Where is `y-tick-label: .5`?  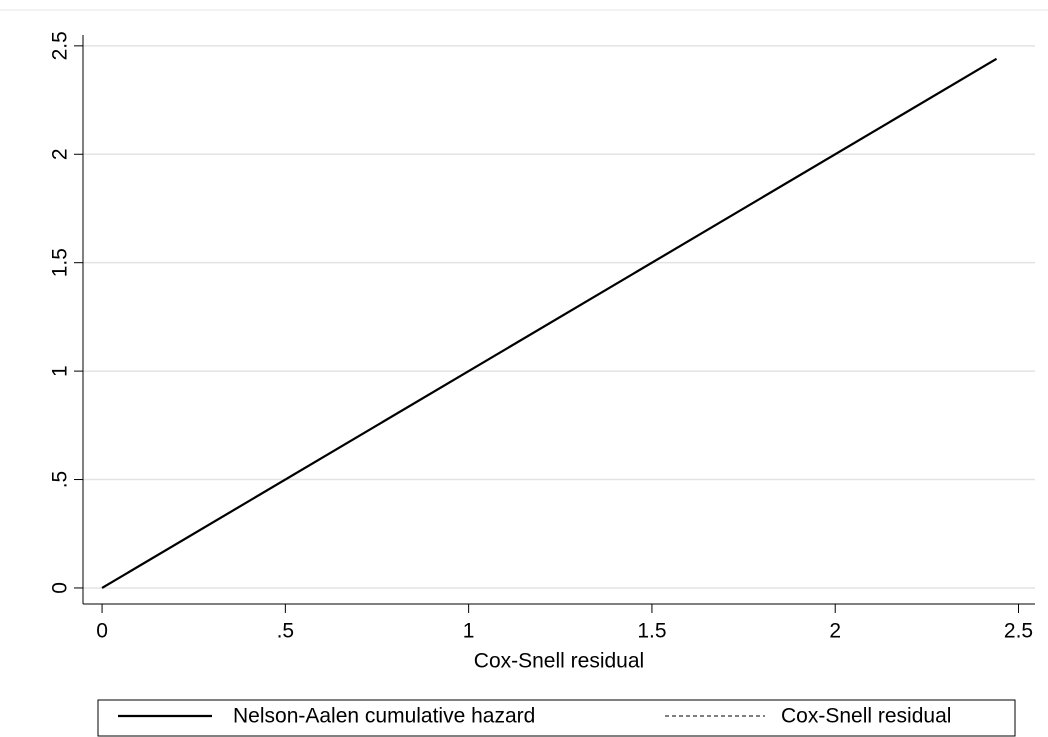 y-tick-label: .5 is located at coordinates (60, 480).